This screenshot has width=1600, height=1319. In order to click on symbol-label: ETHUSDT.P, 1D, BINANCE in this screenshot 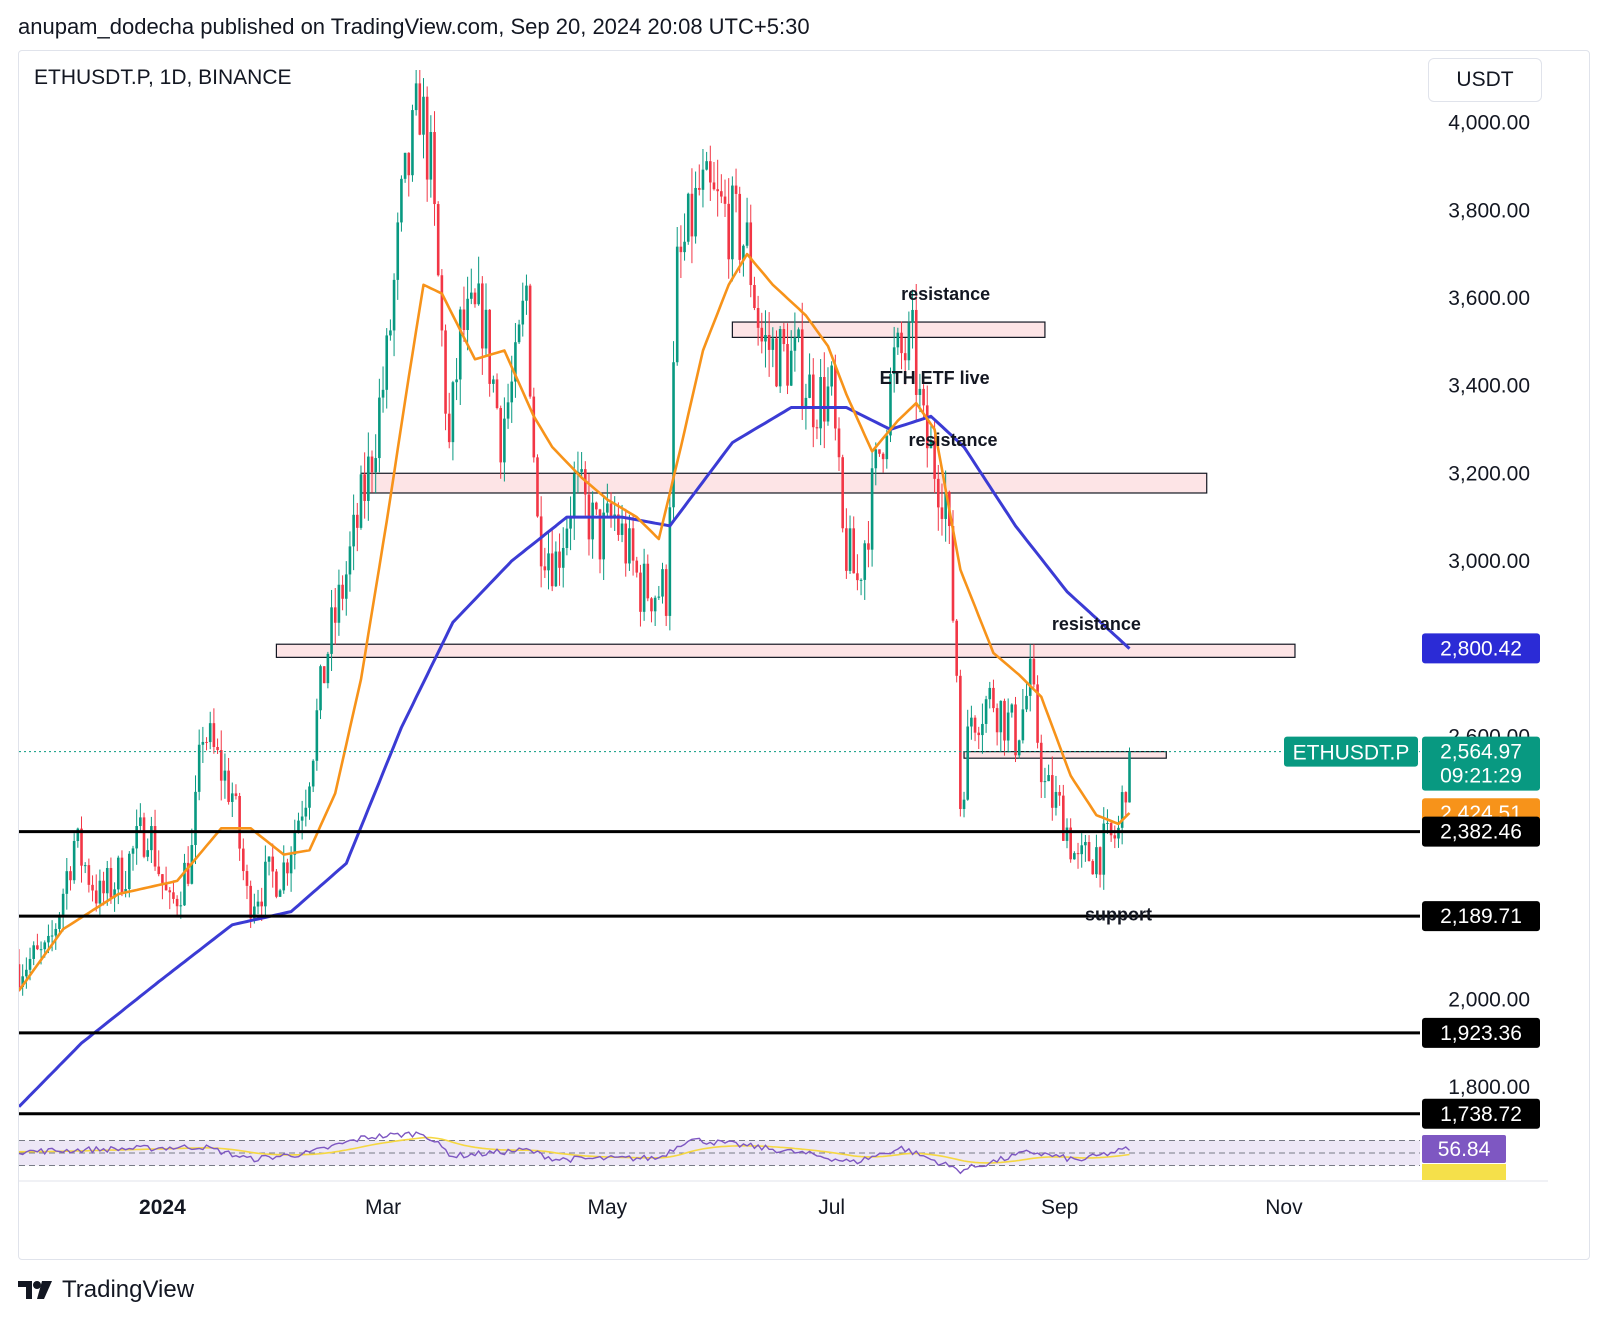, I will do `click(163, 77)`.